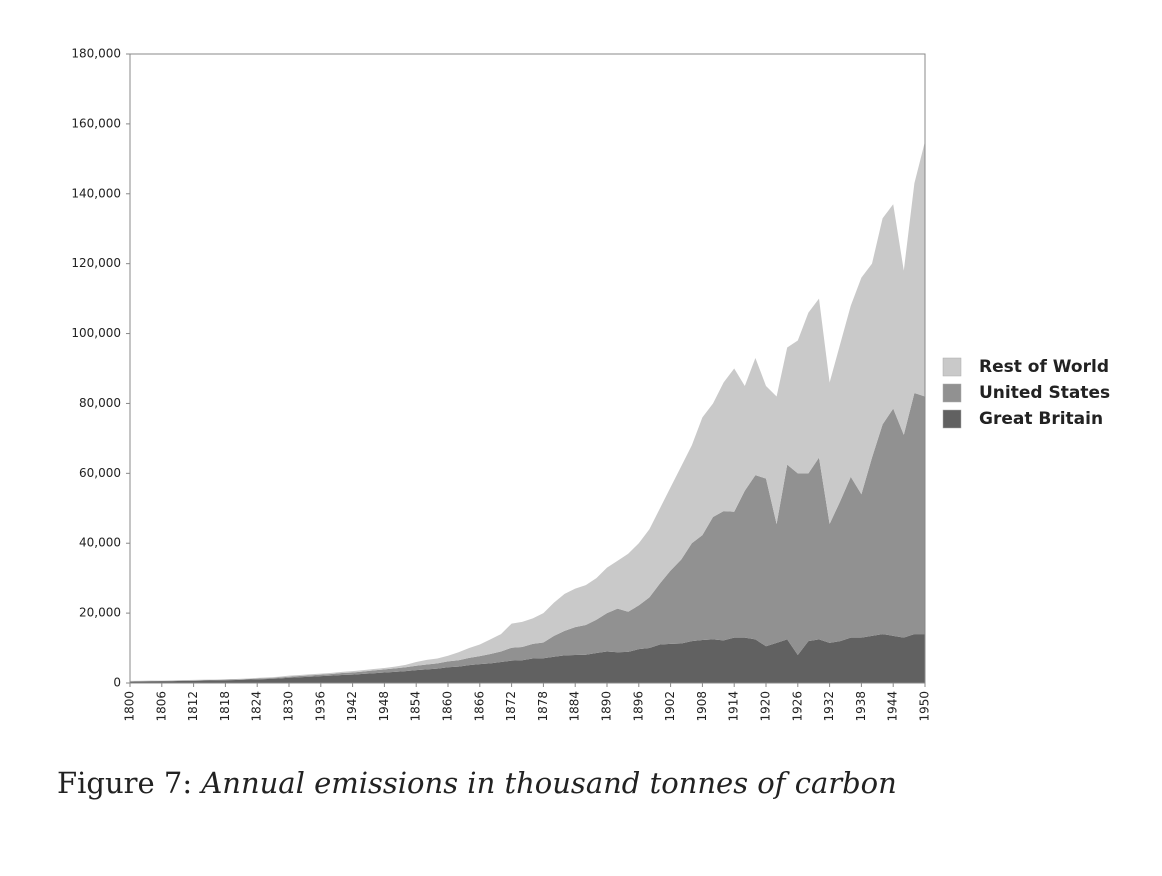  I want to click on x-tick-label: 1860, so click(448, 706).